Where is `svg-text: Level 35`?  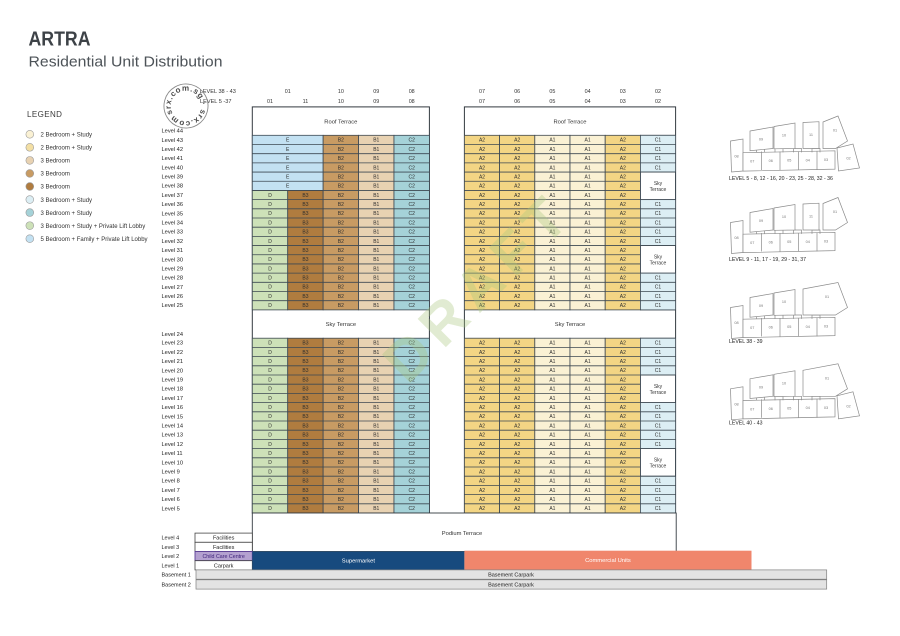
svg-text: Level 35 is located at coordinates (173, 214).